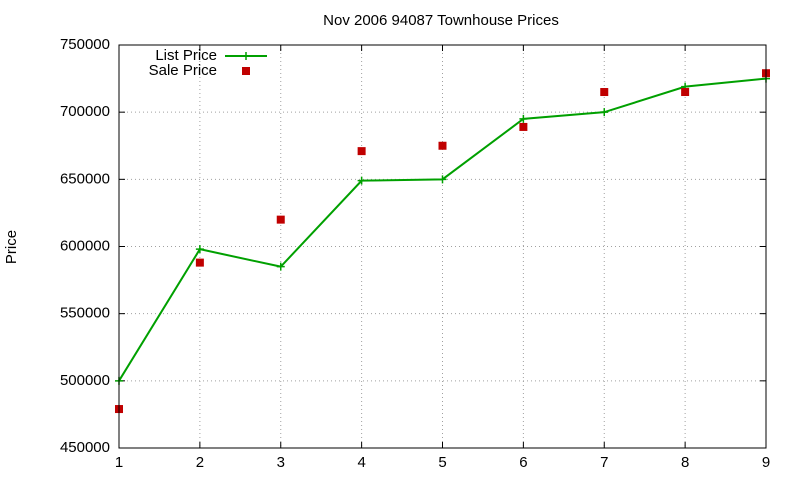  I want to click on x-tick-label: 5, so click(442, 462).